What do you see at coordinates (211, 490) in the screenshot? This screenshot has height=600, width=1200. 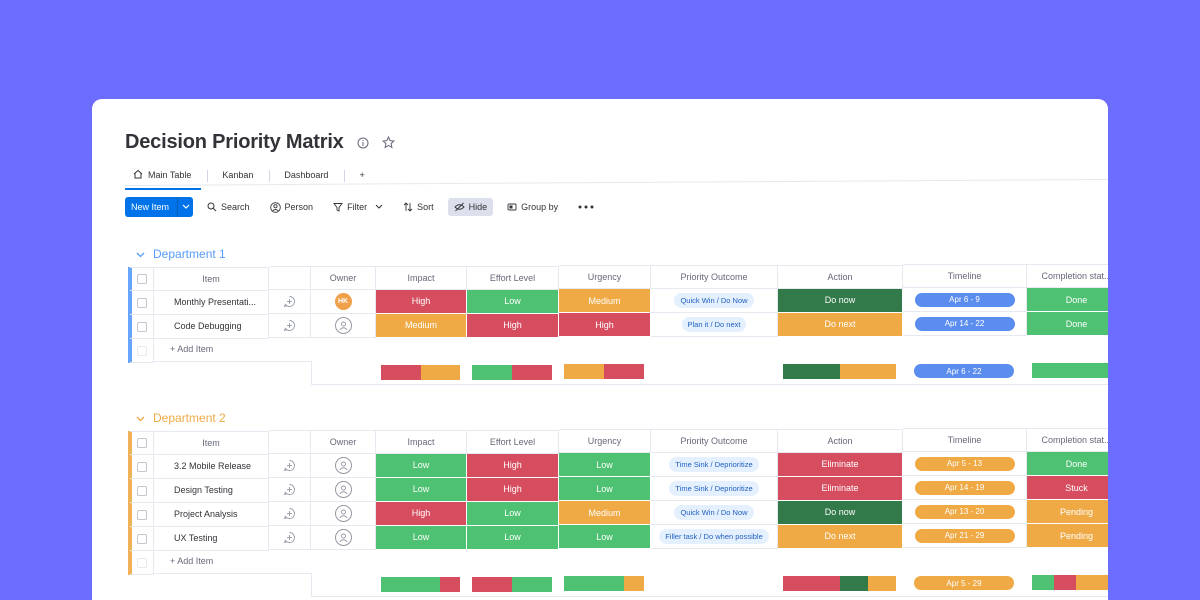 I see `cell-item: Design Testing` at bounding box center [211, 490].